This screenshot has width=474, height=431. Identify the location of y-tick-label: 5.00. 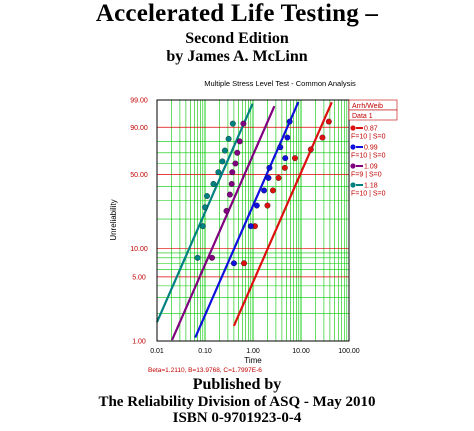
(139, 277).